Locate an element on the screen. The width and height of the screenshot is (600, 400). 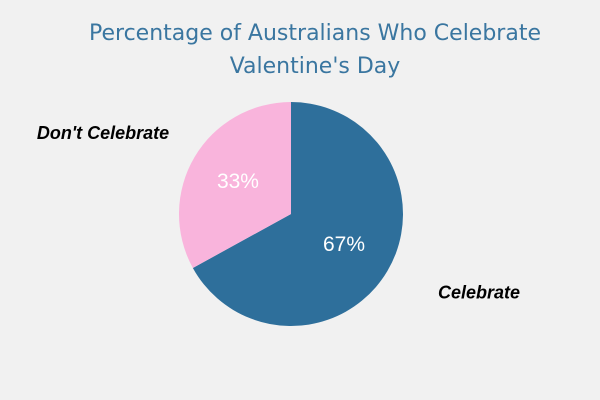
slice-value-label: 67% is located at coordinates (344, 244).